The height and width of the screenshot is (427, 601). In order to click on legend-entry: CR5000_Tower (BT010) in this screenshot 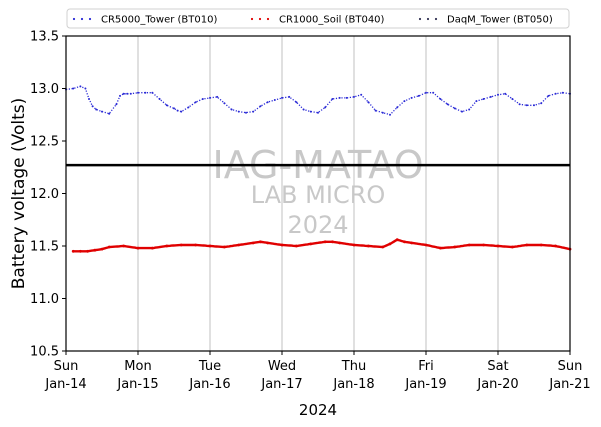, I will do `click(144, 20)`.